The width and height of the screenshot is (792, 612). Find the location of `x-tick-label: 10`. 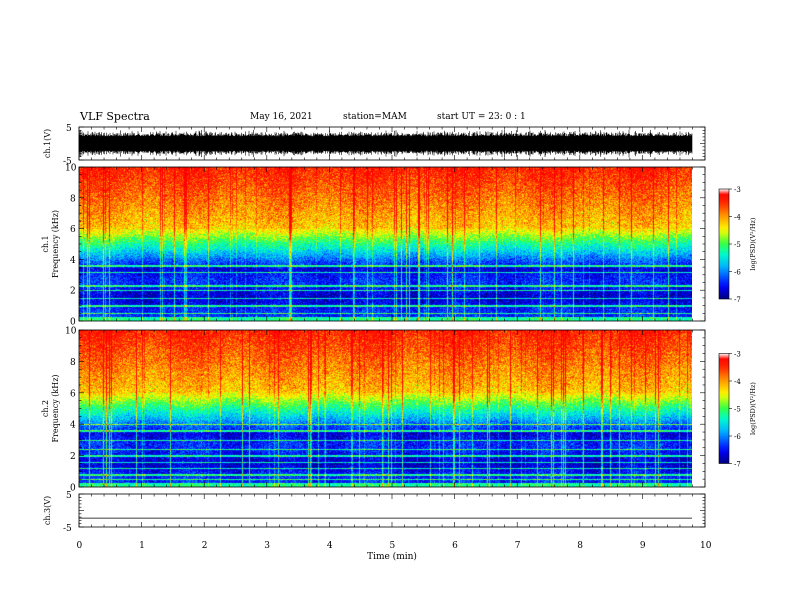

x-tick-label: 10 is located at coordinates (706, 546).